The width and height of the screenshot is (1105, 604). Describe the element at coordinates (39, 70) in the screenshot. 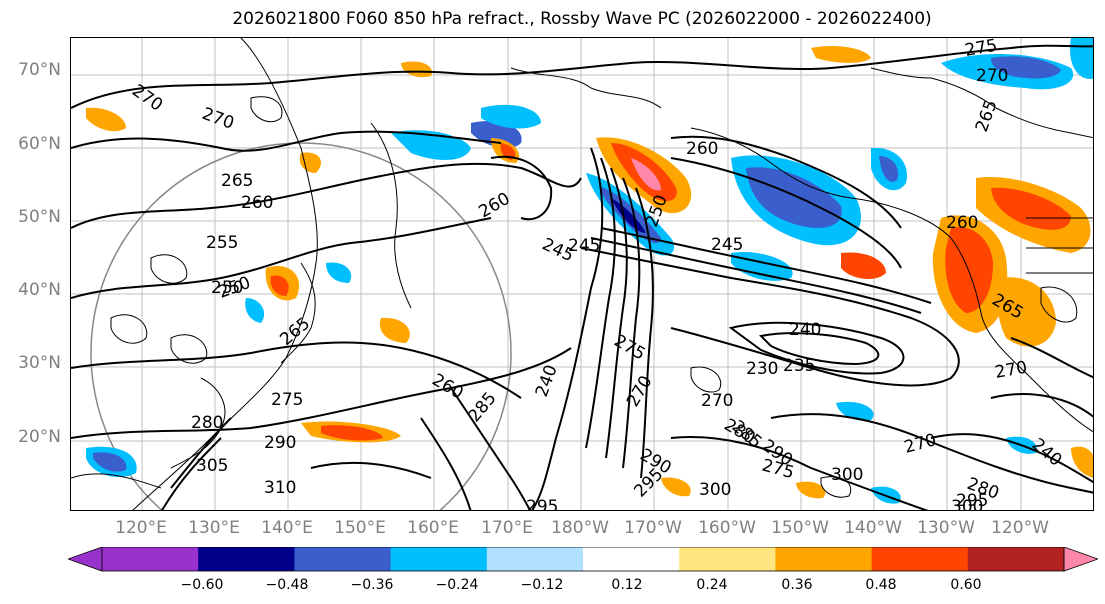

I see `lat-label-70: 70°N` at that location.